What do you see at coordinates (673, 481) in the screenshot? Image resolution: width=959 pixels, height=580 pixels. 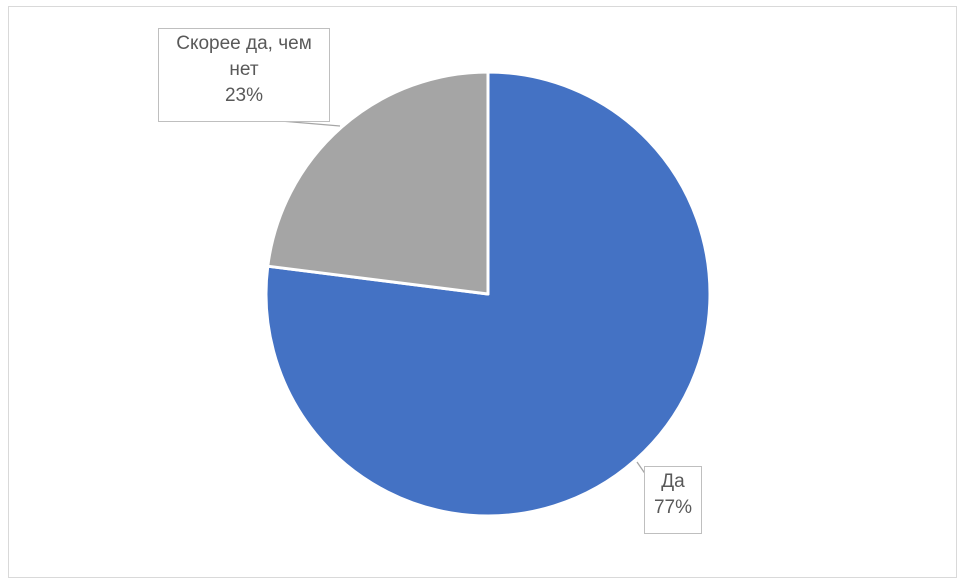 I see `data-label-category: Да` at bounding box center [673, 481].